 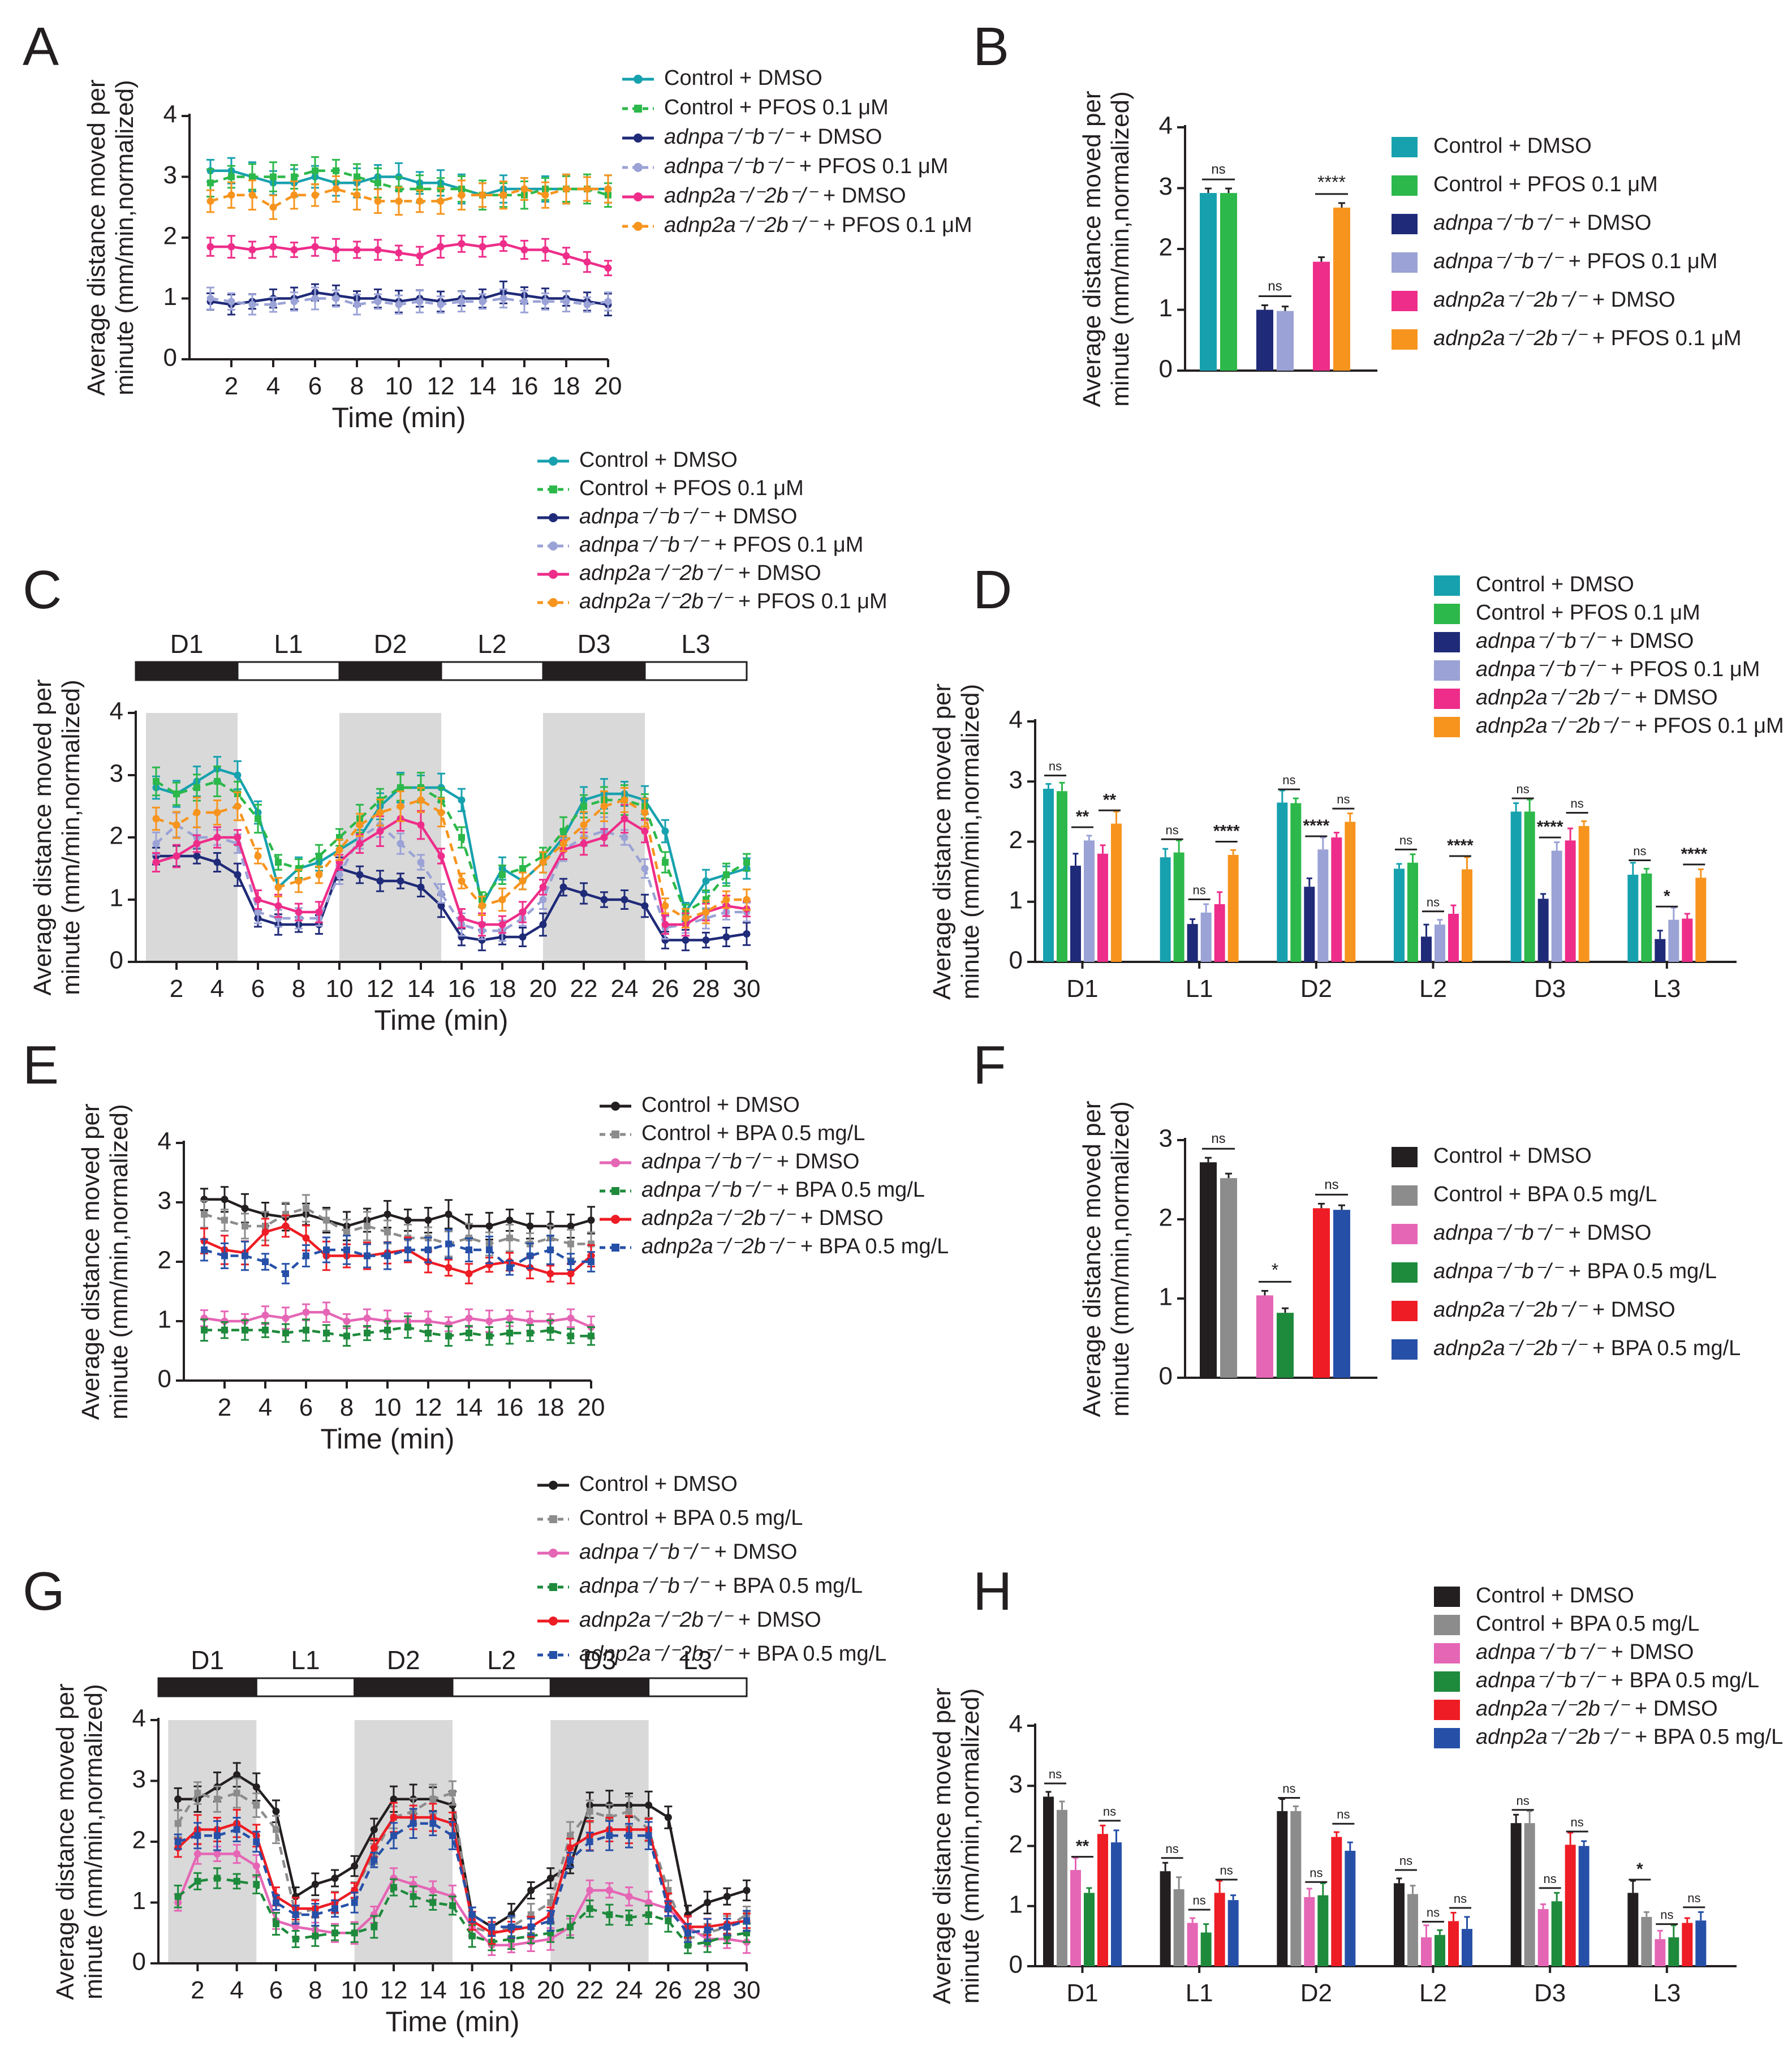 I want to click on x-tick-label: 20, so click(x=591, y=1407).